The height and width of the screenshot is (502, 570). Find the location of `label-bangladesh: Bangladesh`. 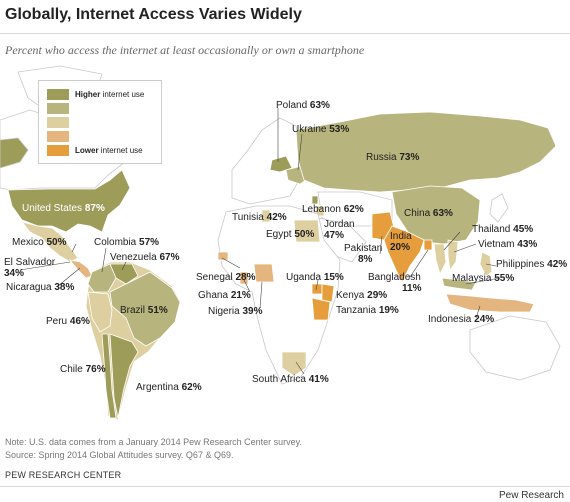

label-bangladesh: Bangladesh is located at coordinates (394, 277).